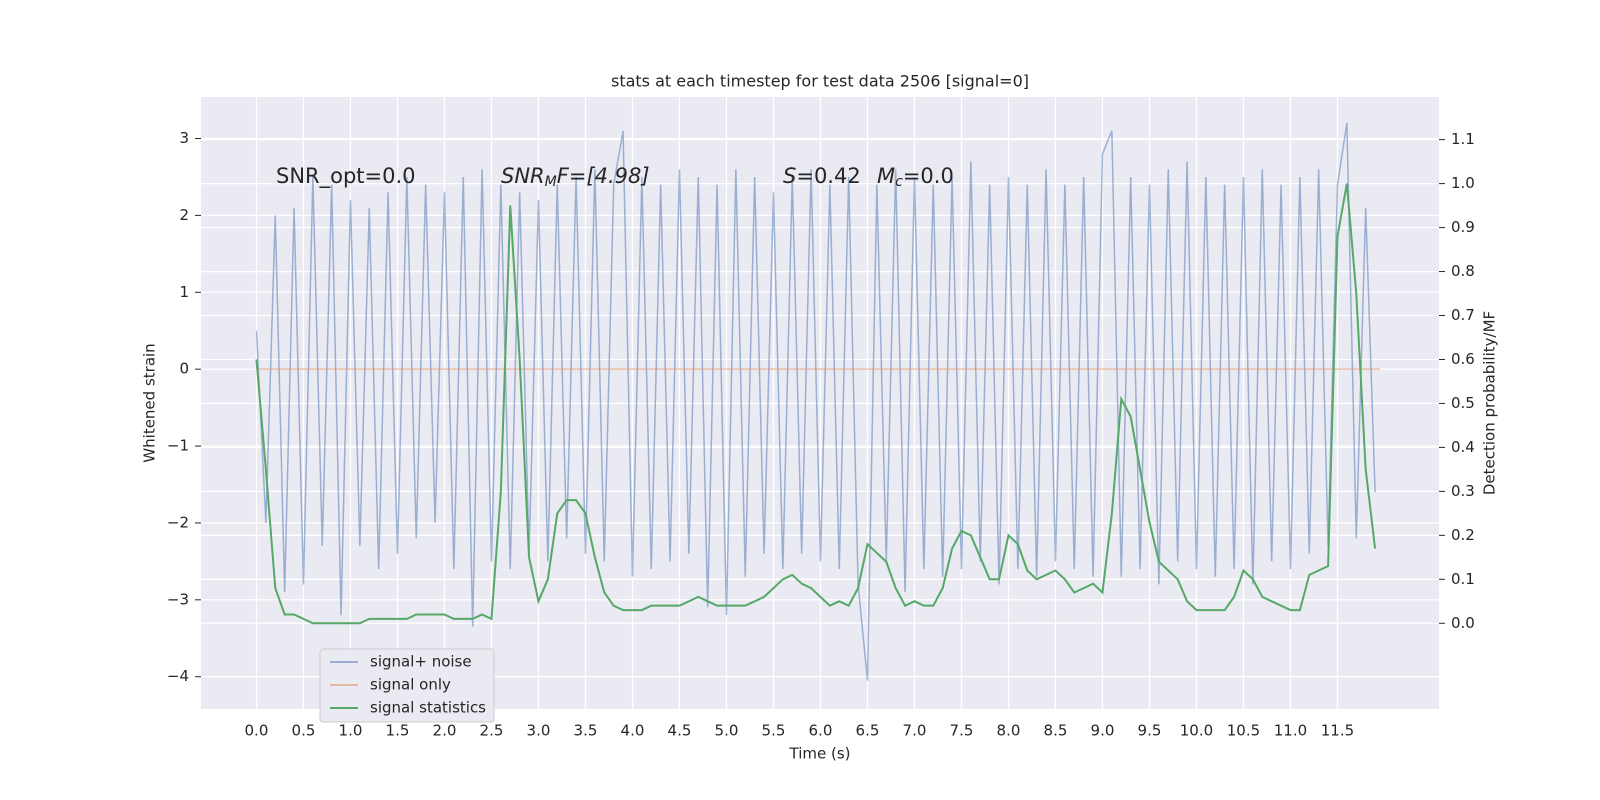 The height and width of the screenshot is (800, 1600). Describe the element at coordinates (822, 176) in the screenshot. I see `annotation: S=0.42` at that location.